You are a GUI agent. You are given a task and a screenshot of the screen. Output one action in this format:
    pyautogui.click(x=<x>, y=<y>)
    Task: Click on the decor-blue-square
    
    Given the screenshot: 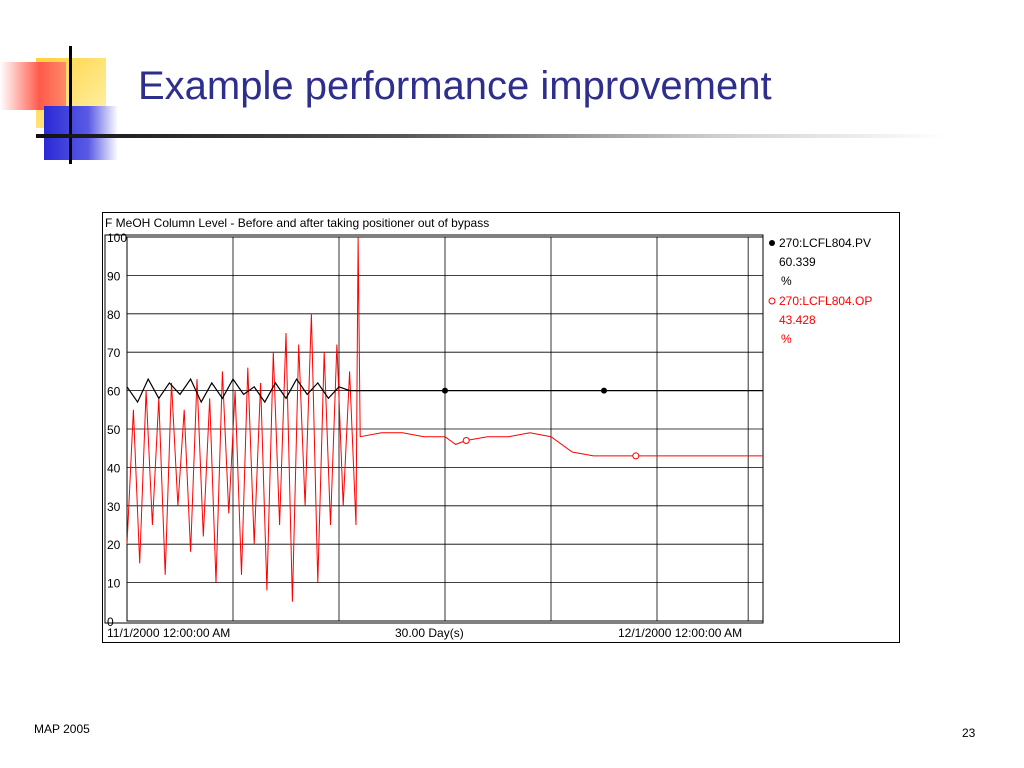 What is the action you would take?
    pyautogui.click(x=81, y=133)
    